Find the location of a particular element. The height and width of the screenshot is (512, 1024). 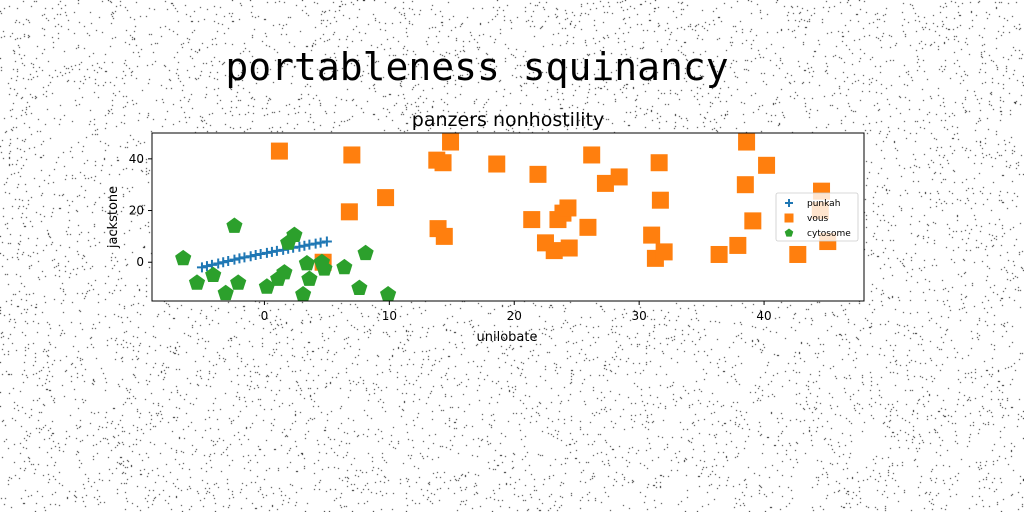

x-axis-ticks: 0 10 20 30 40 is located at coordinates (516, 312).